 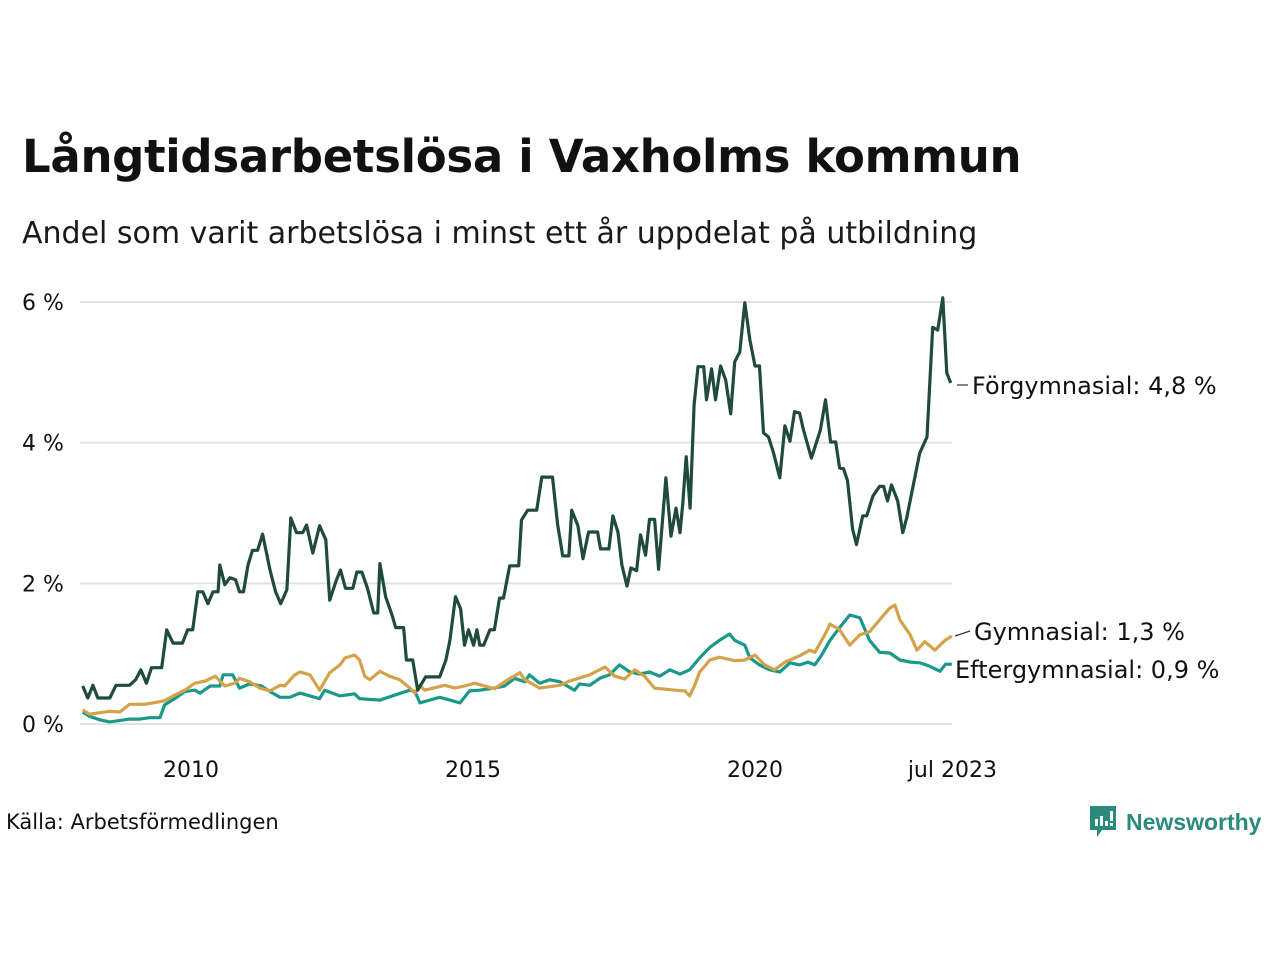 What do you see at coordinates (43, 303) in the screenshot?
I see `y-tick-label: 6 %` at bounding box center [43, 303].